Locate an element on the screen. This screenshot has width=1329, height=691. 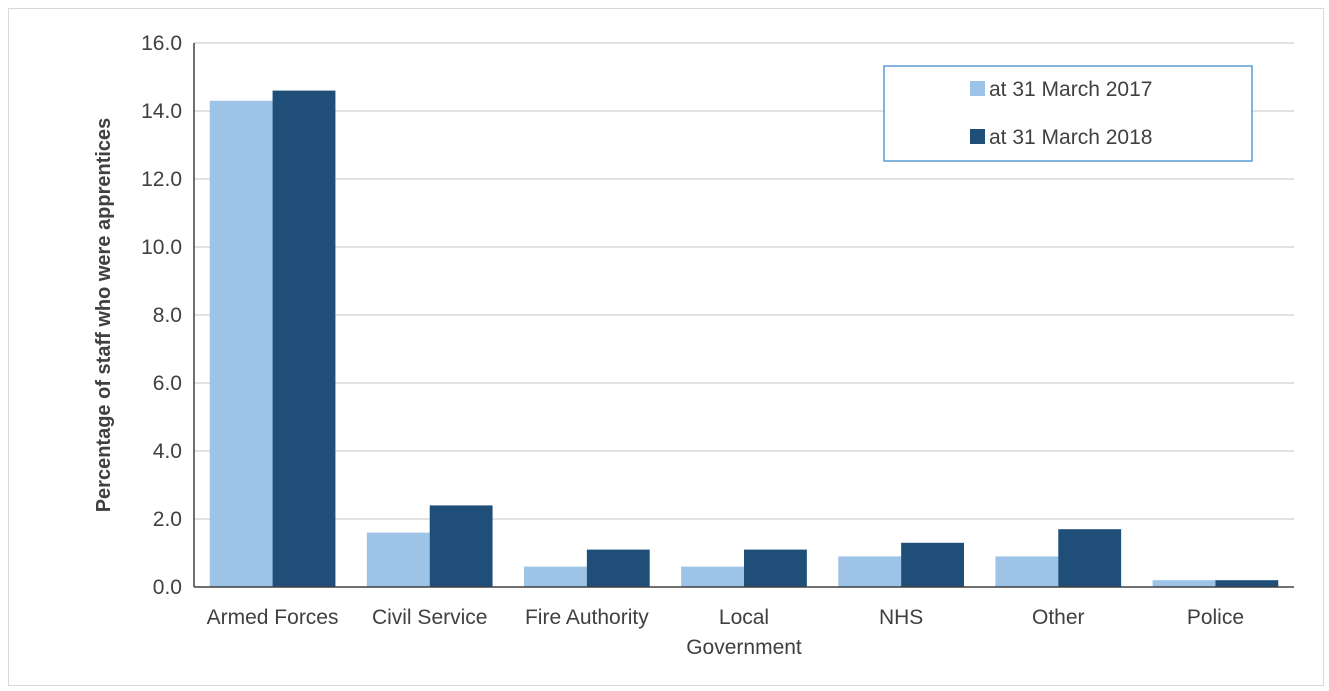
x-tick-label-line: Police is located at coordinates (1215, 617).